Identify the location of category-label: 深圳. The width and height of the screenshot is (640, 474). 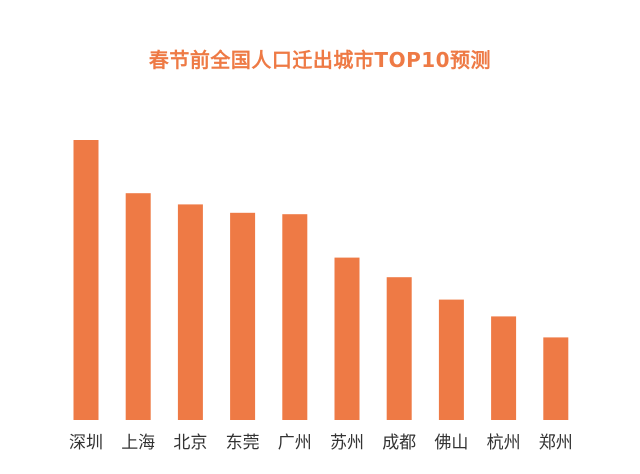
(86, 443).